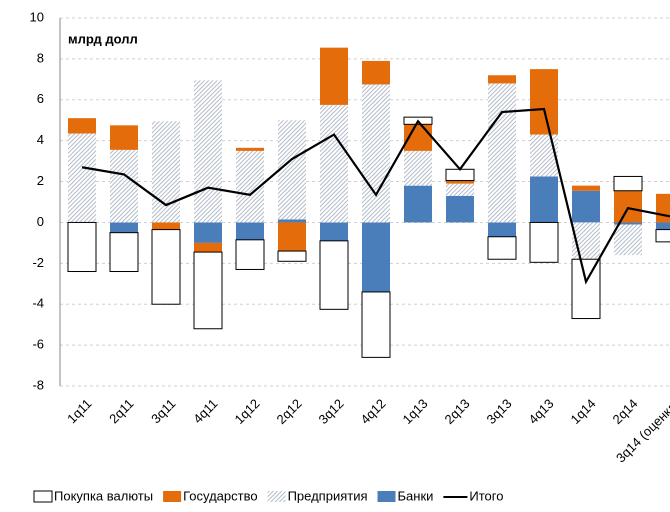 This screenshot has width=670, height=512. Describe the element at coordinates (220, 495) in the screenshot. I see `legend-label: Государство` at that location.